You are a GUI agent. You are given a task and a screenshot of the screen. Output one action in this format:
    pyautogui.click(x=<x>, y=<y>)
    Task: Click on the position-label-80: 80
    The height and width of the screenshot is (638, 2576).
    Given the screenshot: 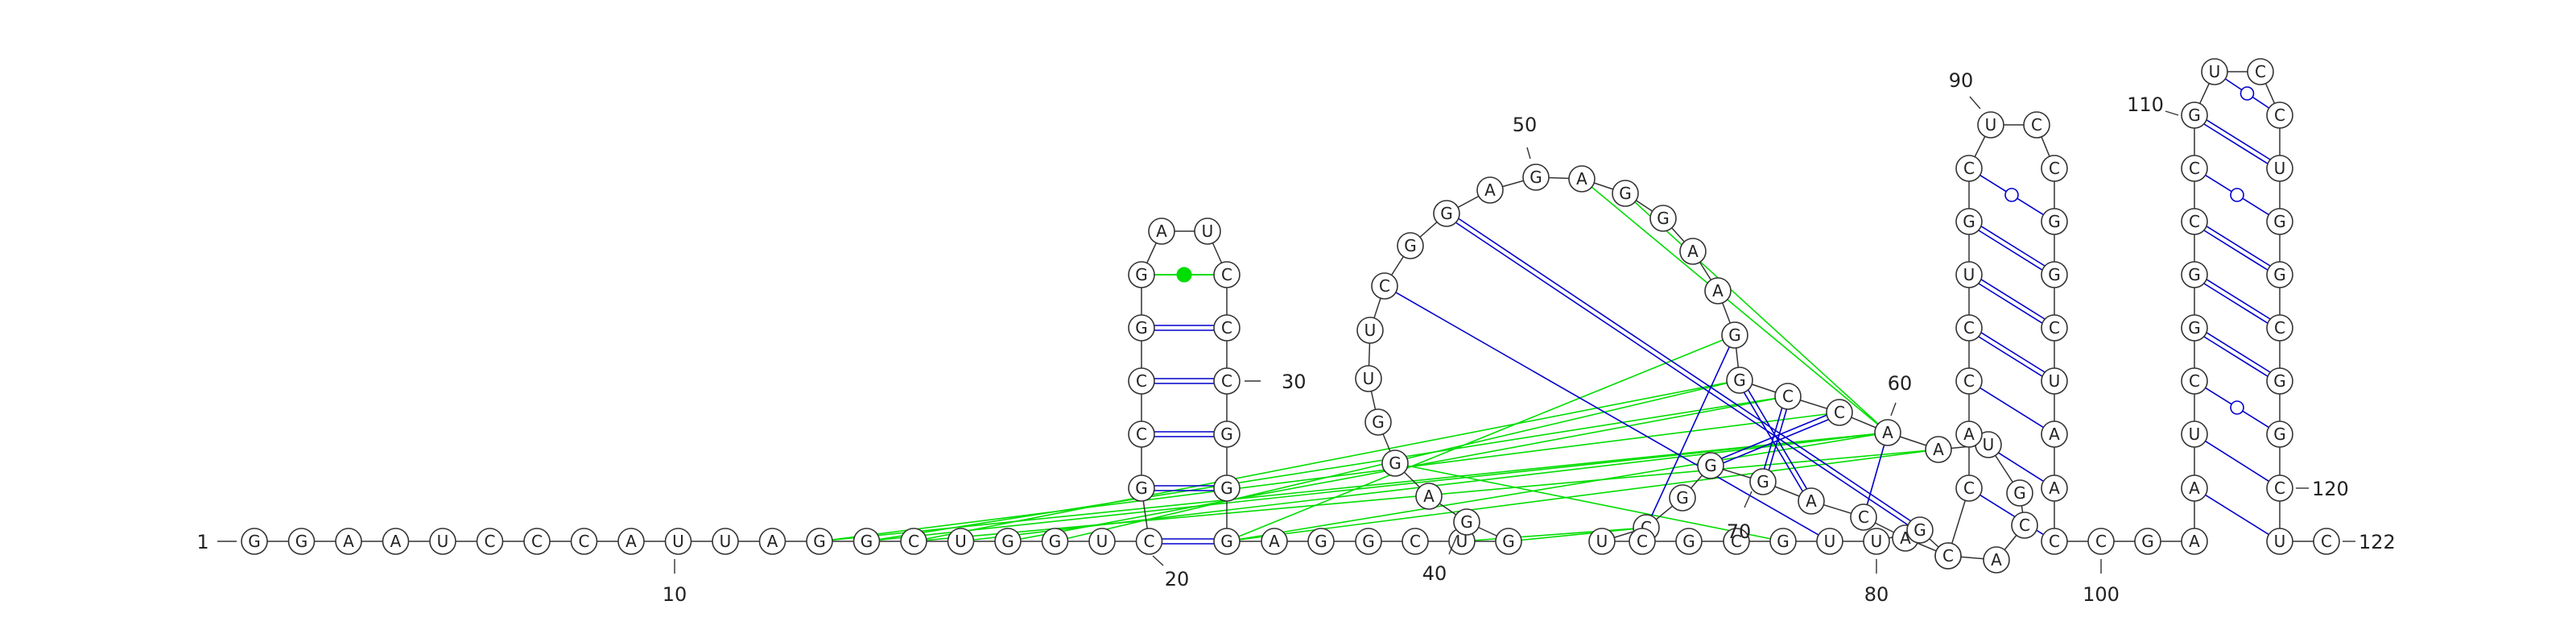 What is the action you would take?
    pyautogui.click(x=1876, y=594)
    